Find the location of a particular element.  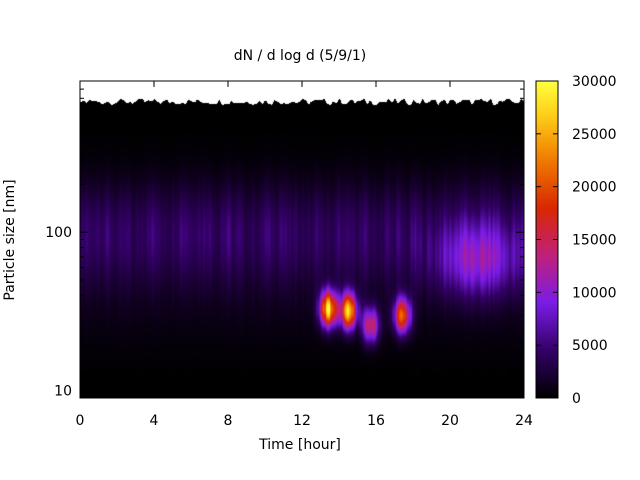

y-tick-label: 100 is located at coordinates (58, 233).